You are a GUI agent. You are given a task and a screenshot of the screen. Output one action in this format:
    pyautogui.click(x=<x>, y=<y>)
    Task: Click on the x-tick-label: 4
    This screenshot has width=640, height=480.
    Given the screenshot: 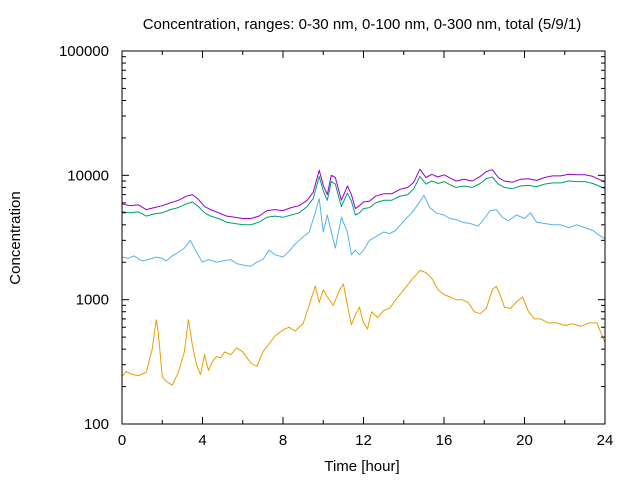 What is the action you would take?
    pyautogui.click(x=202, y=440)
    